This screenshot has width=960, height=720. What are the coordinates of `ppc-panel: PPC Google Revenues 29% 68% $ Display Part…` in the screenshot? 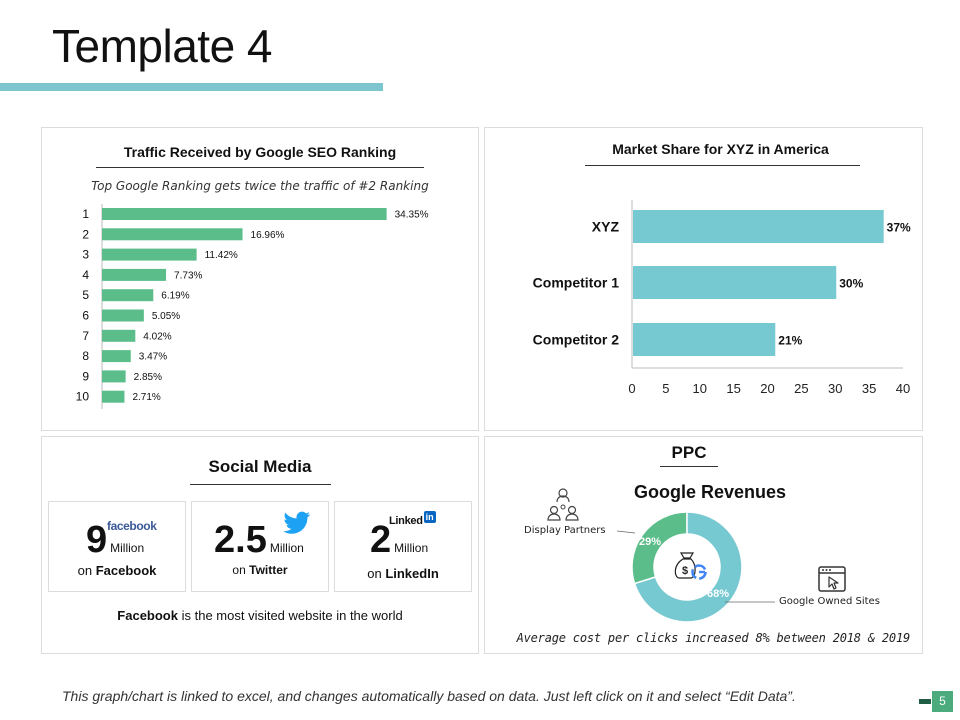 It's located at (703, 545).